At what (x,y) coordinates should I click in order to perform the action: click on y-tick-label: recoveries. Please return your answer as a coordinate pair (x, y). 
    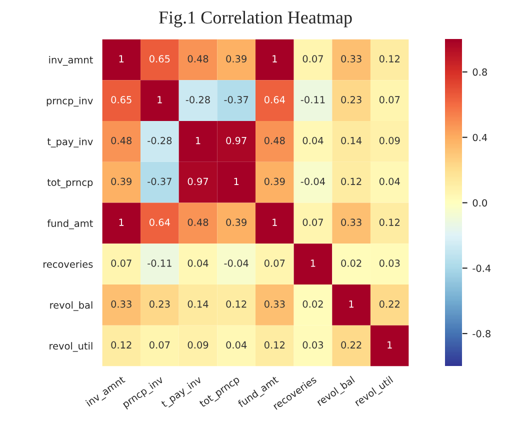
    Looking at the image, I should click on (68, 264).